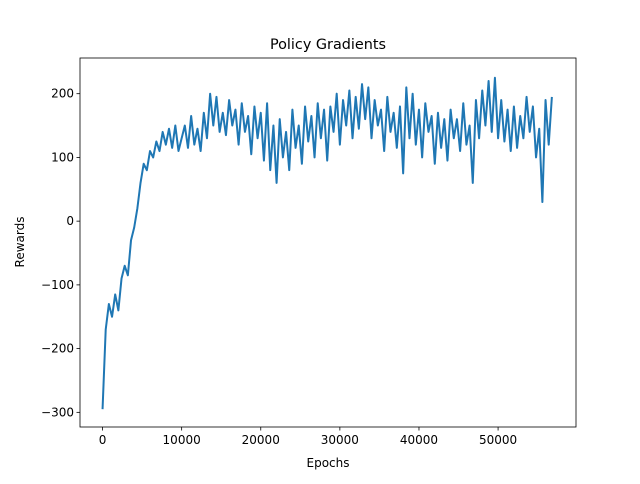  I want to click on x-tick-label: 0, so click(103, 440).